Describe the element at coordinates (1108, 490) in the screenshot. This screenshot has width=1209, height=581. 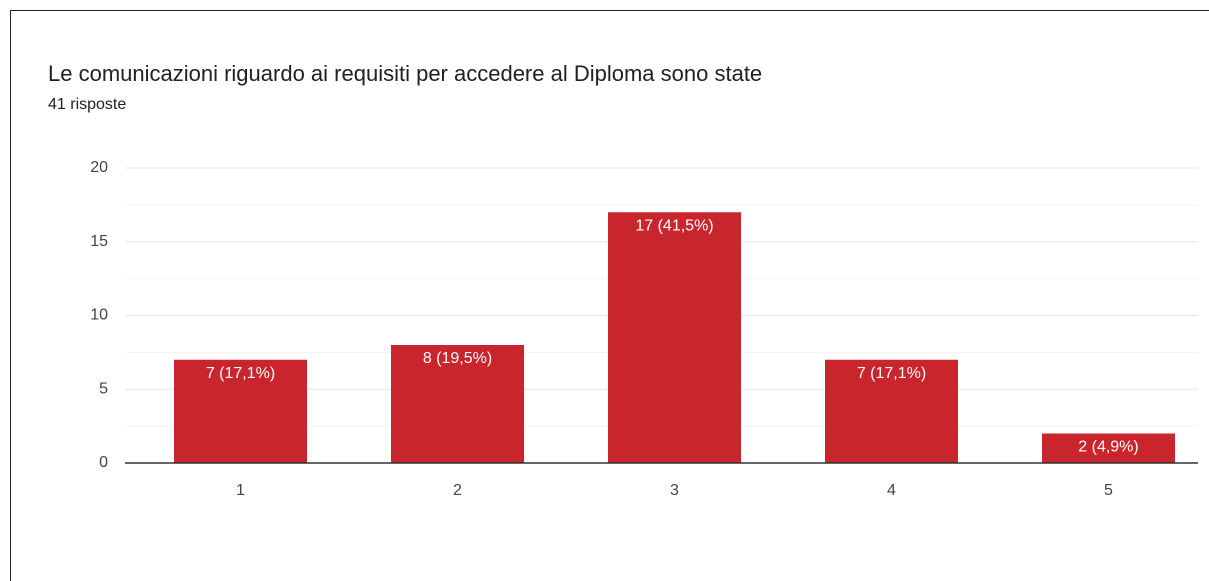
I see `x-tick-label: 5` at that location.